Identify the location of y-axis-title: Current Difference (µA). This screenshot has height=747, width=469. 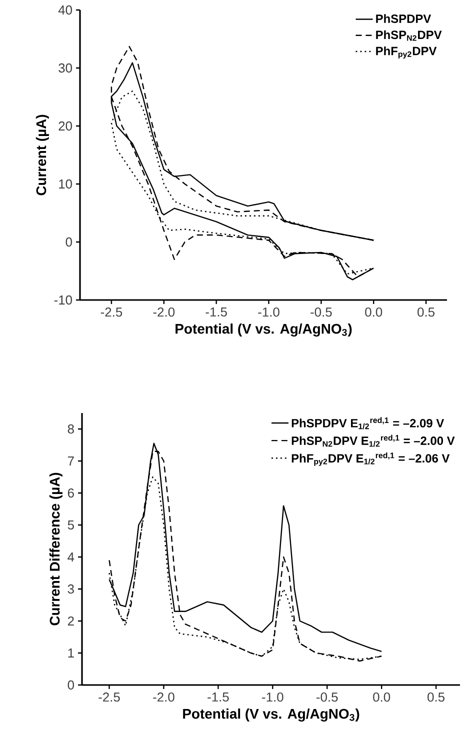
(55, 549).